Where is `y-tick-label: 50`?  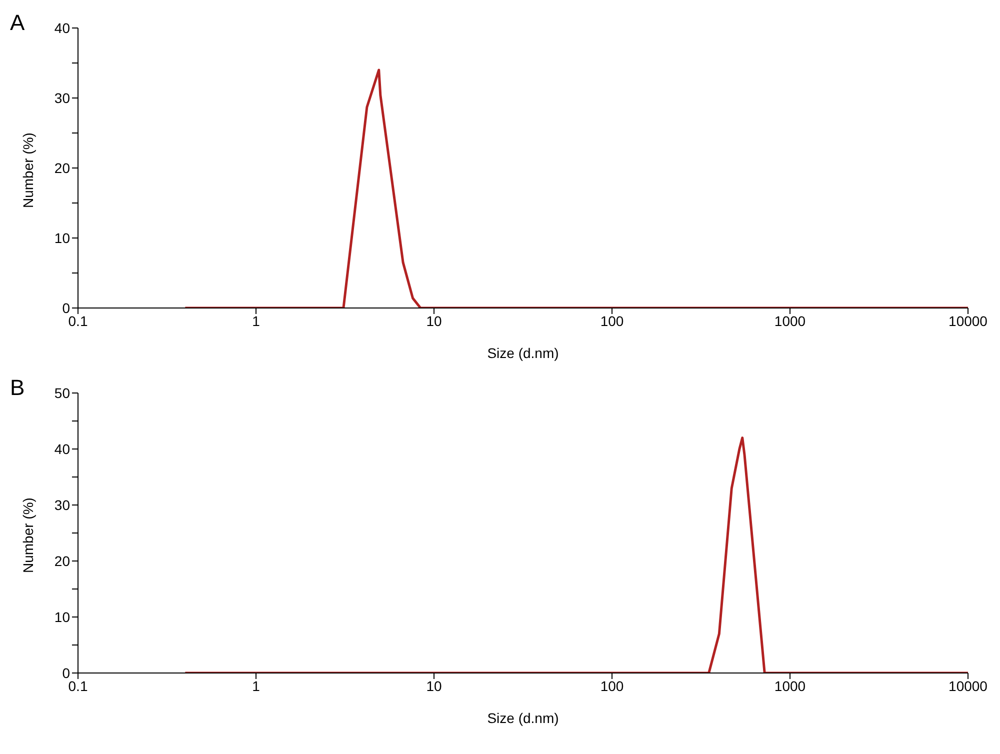
y-tick-label: 50 is located at coordinates (62, 392).